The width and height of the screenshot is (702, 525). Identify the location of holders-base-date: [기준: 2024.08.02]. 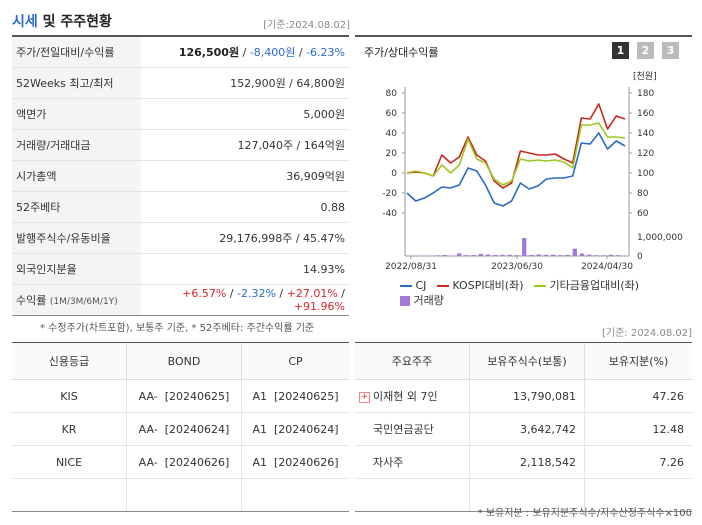
(646, 333).